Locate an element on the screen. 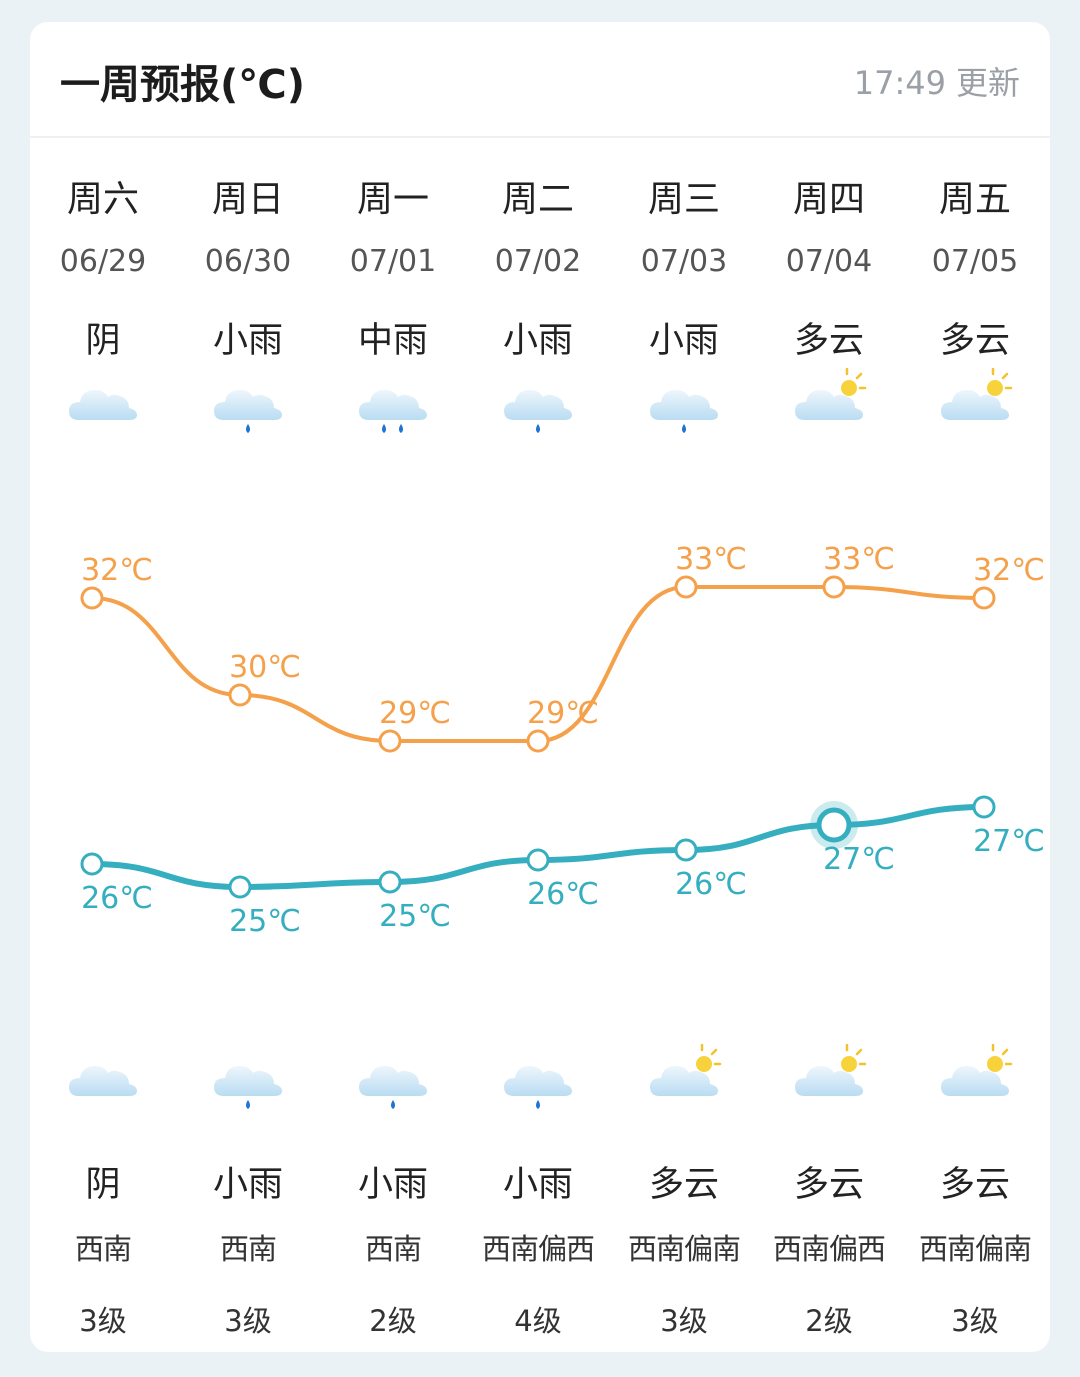  date-label: 07/01 is located at coordinates (393, 261).